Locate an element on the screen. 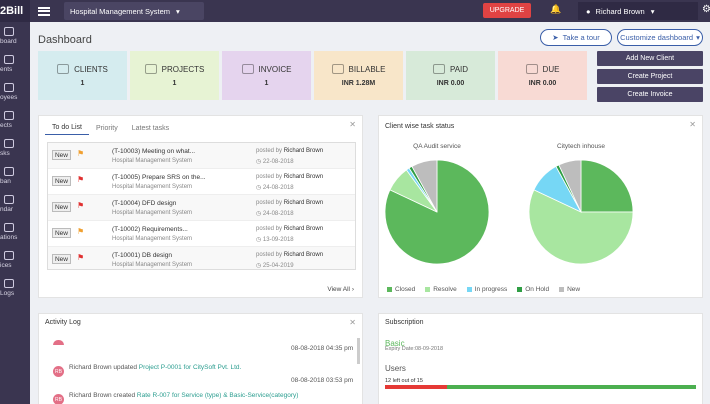 The image size is (710, 404). sidebar-item-0: board is located at coordinates (15, 36).